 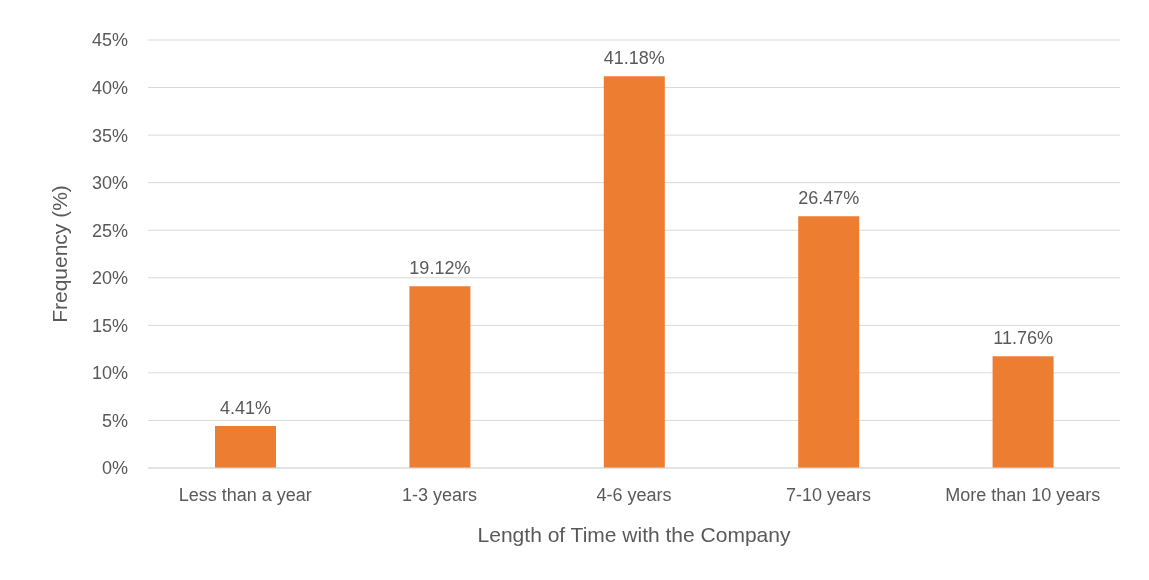 I want to click on x-tick-label: Less than a year, so click(x=245, y=494).